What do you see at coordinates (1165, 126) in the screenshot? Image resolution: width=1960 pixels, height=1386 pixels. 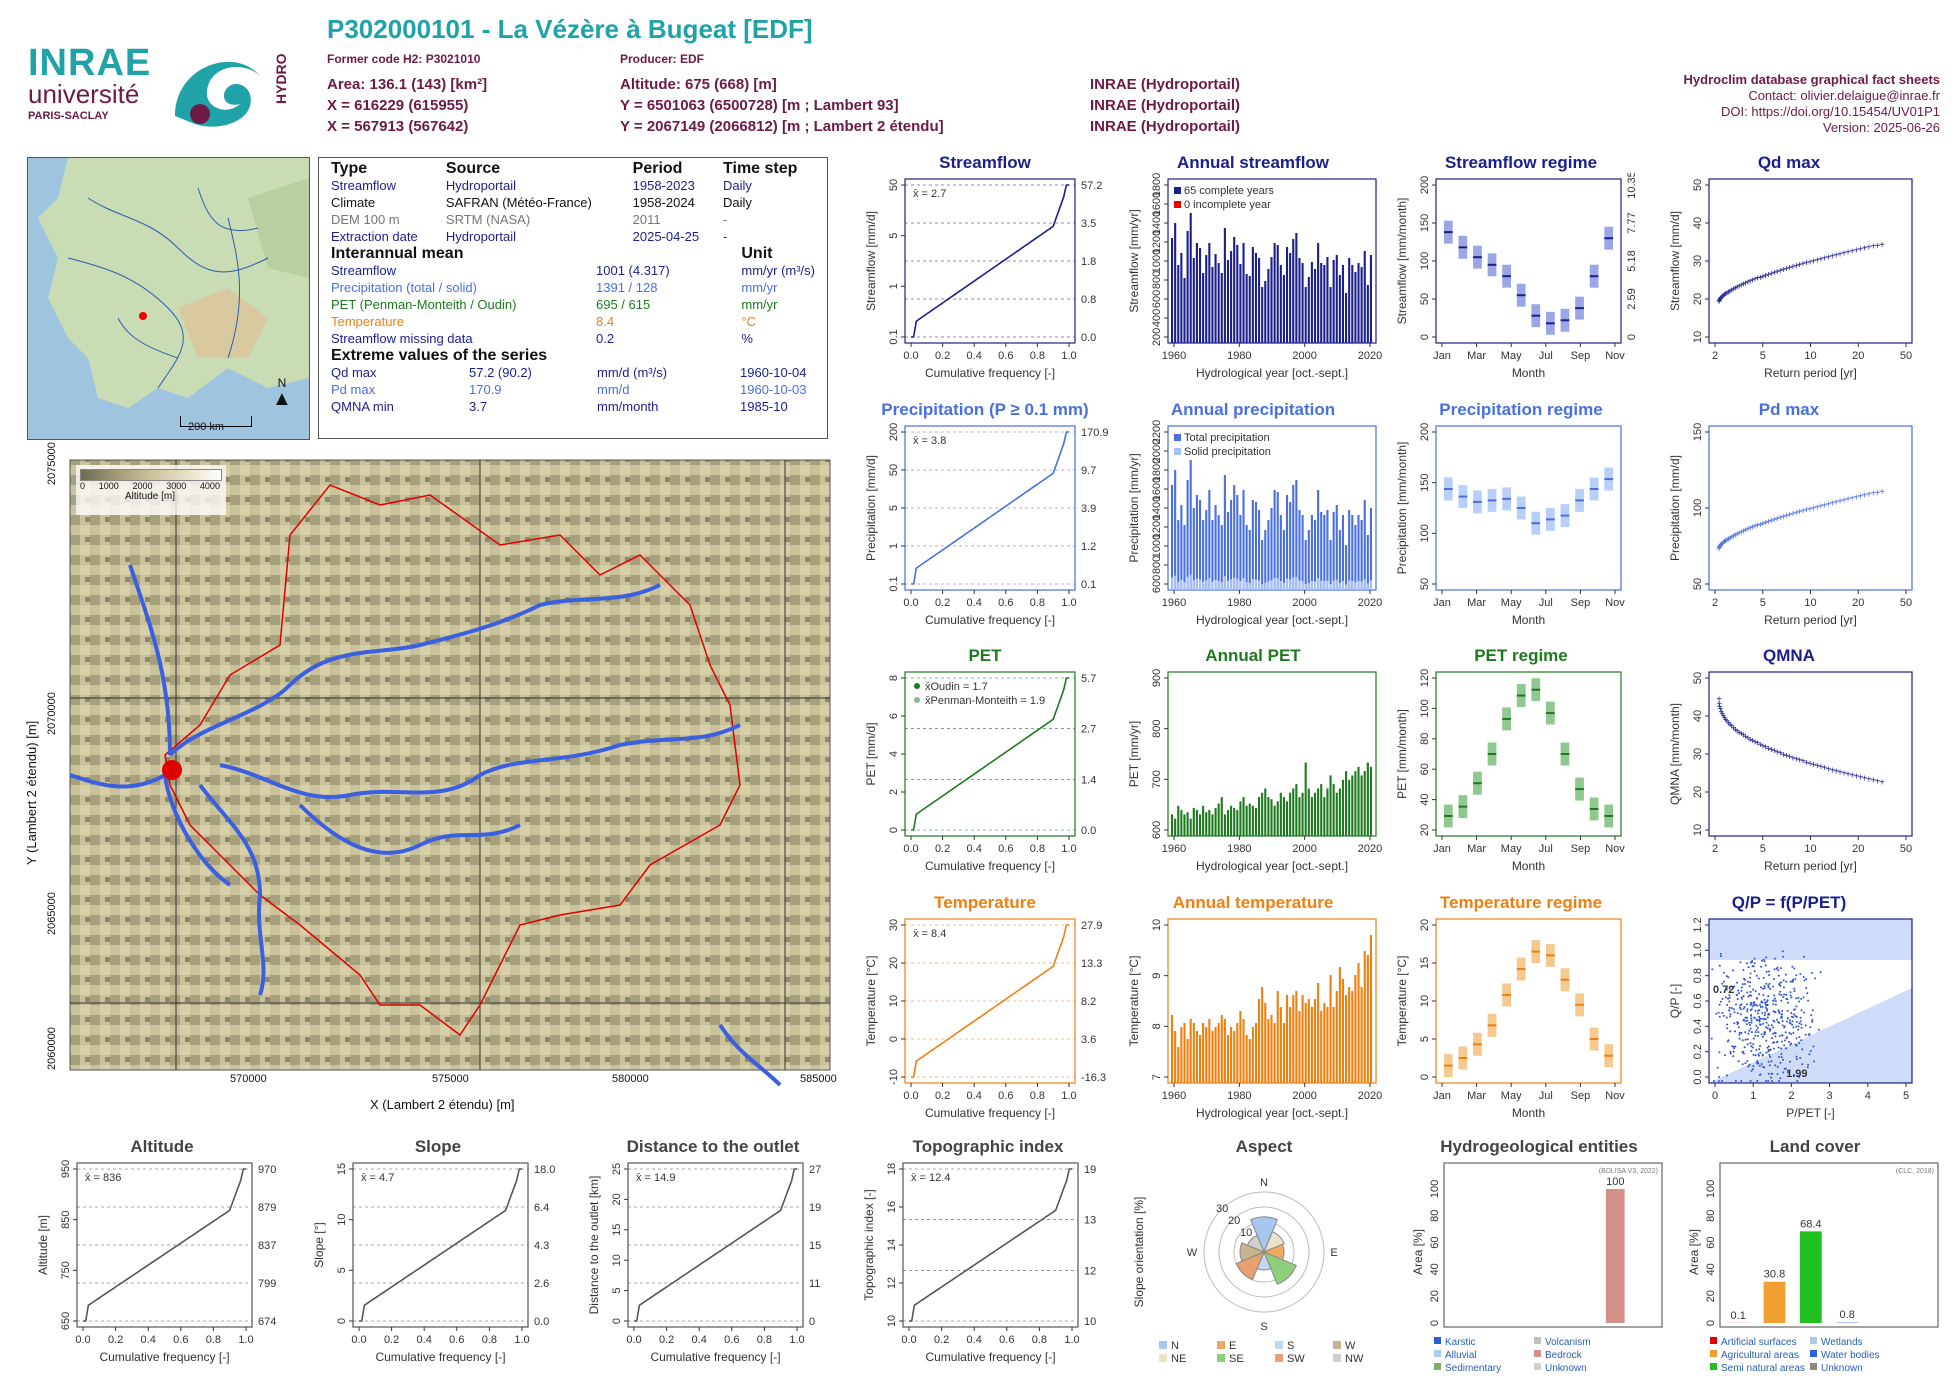 I see `source-3: INRAE (Hydroportail)` at bounding box center [1165, 126].